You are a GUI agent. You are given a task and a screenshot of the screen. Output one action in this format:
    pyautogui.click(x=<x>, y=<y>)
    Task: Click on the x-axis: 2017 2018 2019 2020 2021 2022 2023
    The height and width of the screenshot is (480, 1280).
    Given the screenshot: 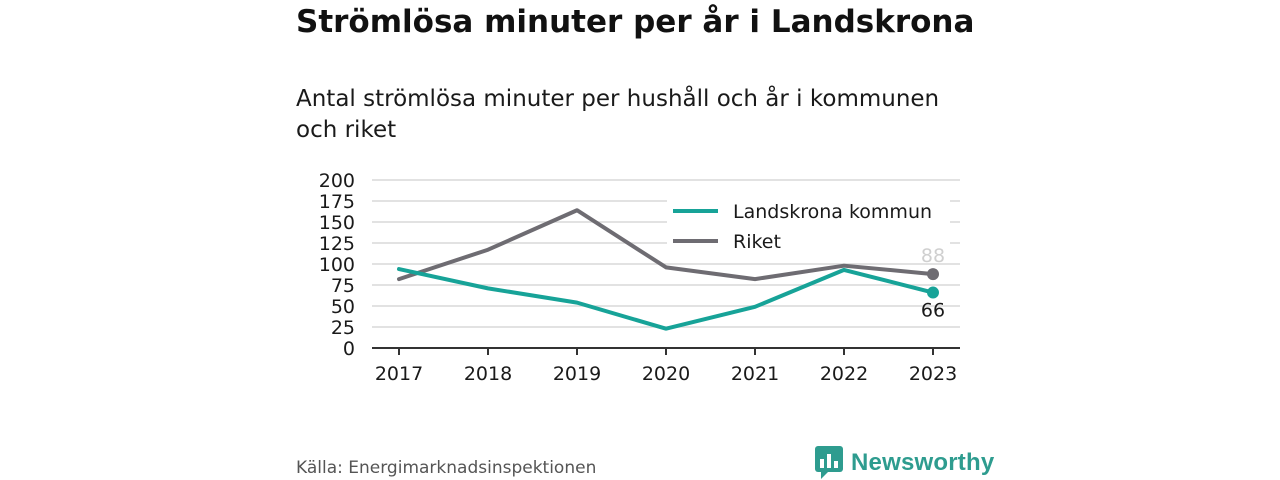 What is the action you would take?
    pyautogui.click(x=666, y=366)
    